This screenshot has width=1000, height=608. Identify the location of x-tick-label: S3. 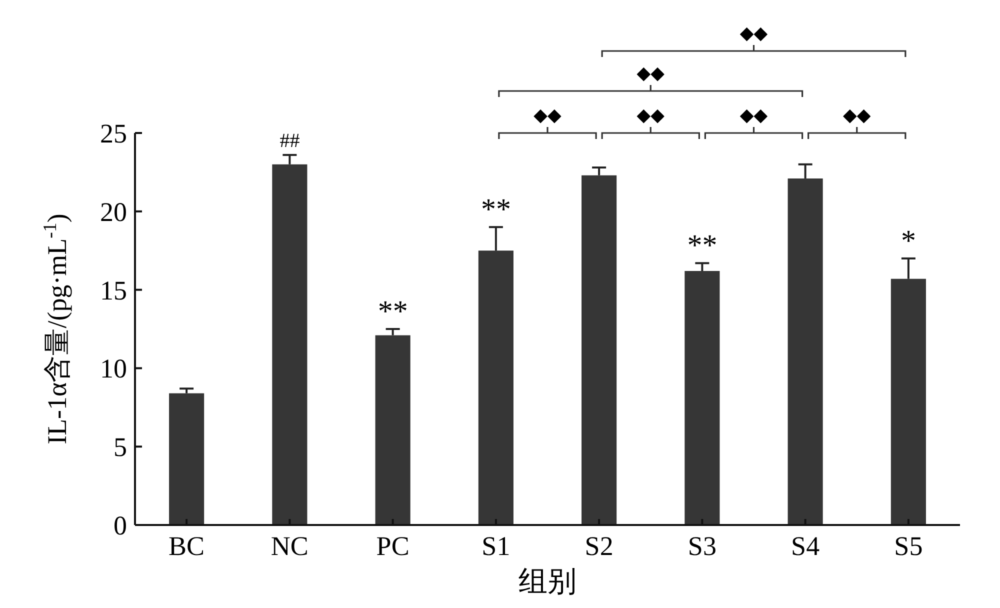
(702, 546).